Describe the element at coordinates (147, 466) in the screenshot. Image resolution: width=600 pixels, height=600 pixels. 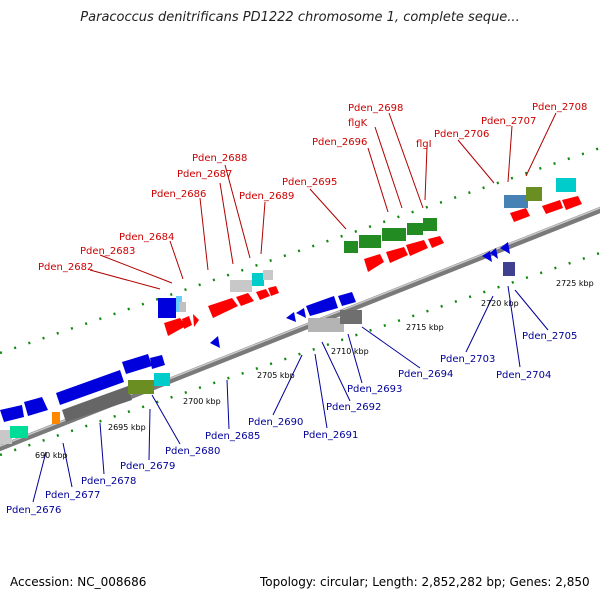
I see `gene-label: Pden_2679` at that location.